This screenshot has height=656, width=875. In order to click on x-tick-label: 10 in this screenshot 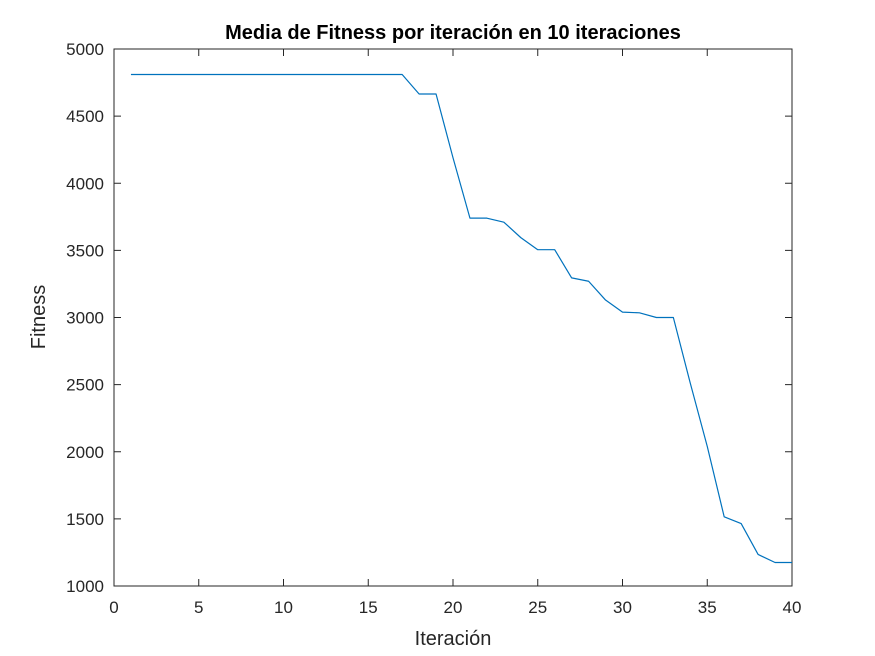, I will do `click(283, 607)`.